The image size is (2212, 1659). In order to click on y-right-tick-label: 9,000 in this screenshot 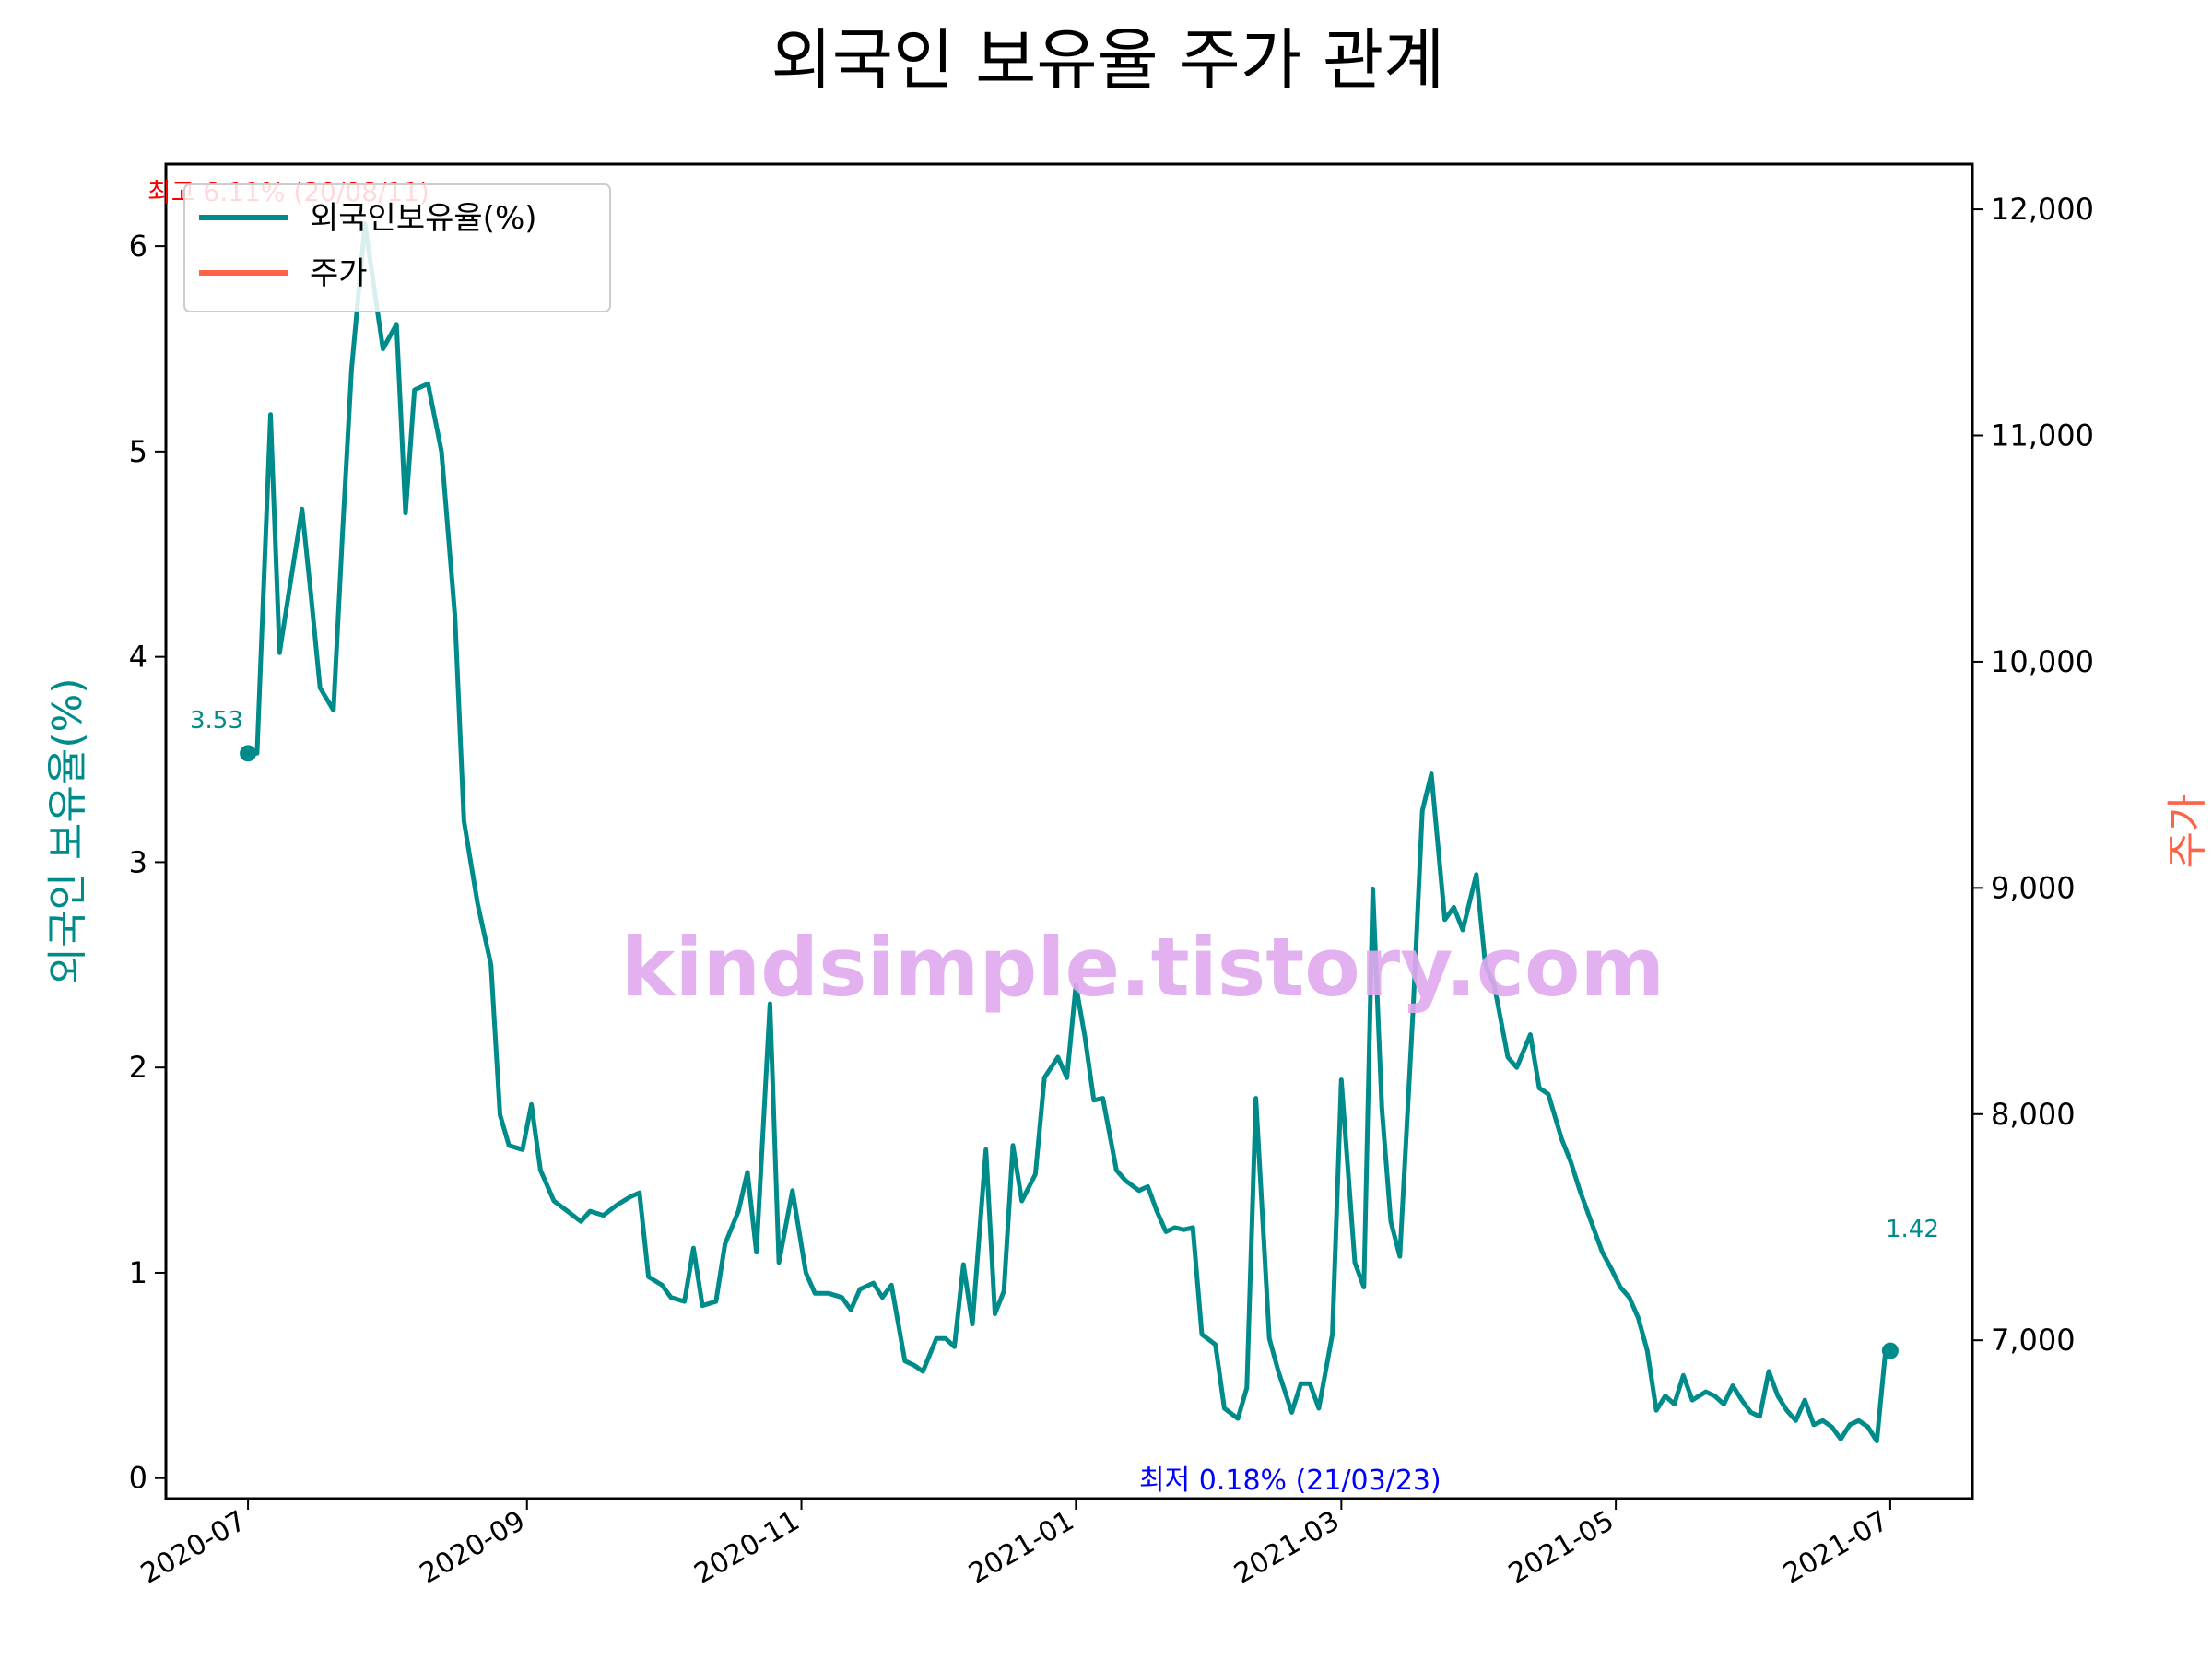, I will do `click(2033, 887)`.